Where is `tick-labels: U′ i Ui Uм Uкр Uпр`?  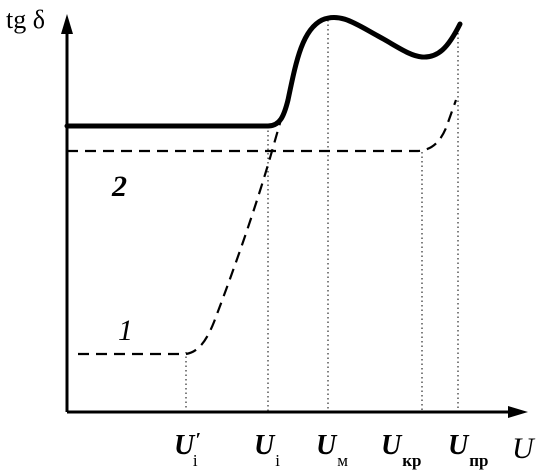 tick-labels: U′ i Ui Uм Uкр Uпр is located at coordinates (331, 449).